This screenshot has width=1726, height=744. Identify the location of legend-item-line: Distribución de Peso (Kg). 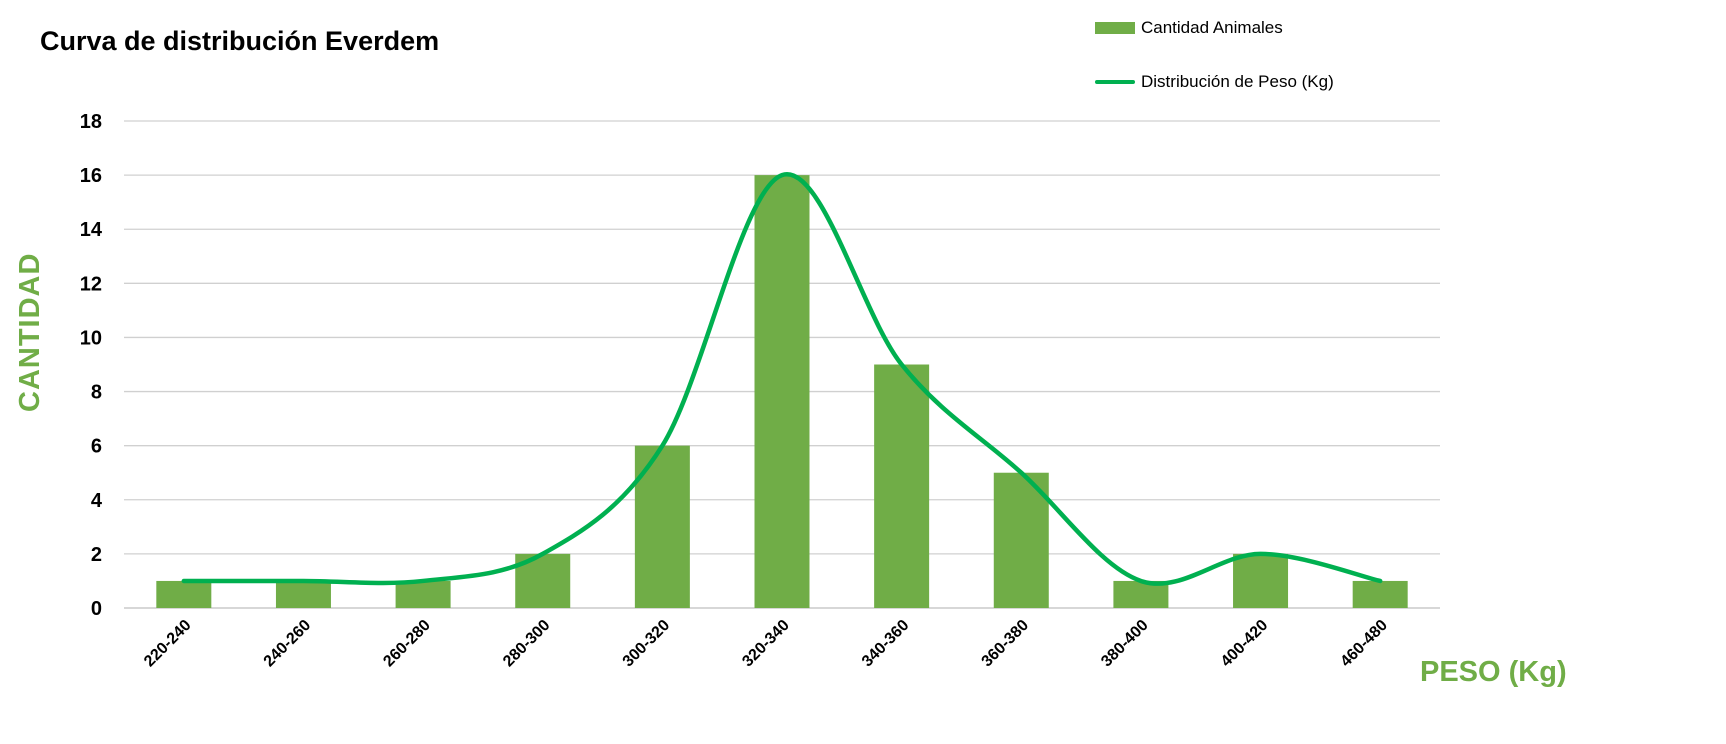
(1214, 82).